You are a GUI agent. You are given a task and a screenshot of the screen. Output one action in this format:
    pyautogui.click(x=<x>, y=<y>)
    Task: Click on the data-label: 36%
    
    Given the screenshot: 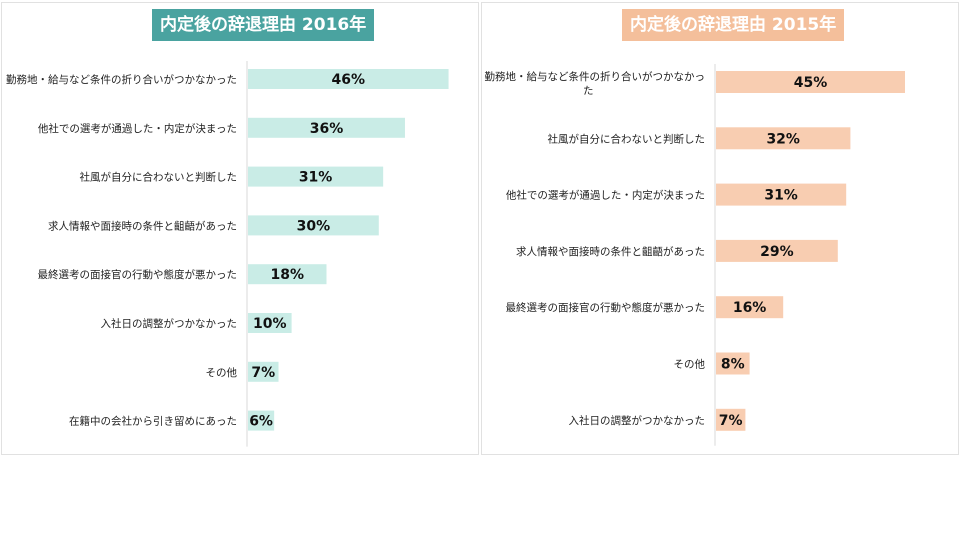 What is the action you would take?
    pyautogui.click(x=327, y=129)
    